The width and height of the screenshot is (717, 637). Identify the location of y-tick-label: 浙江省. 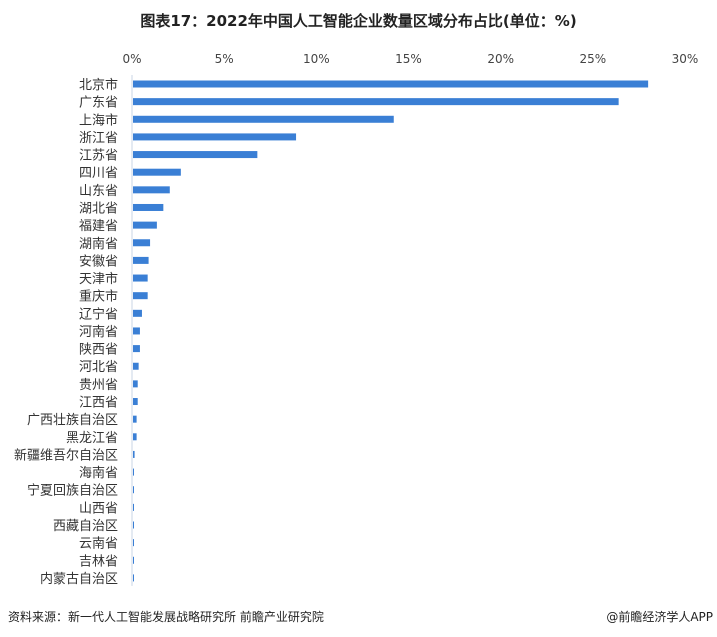
(98, 138).